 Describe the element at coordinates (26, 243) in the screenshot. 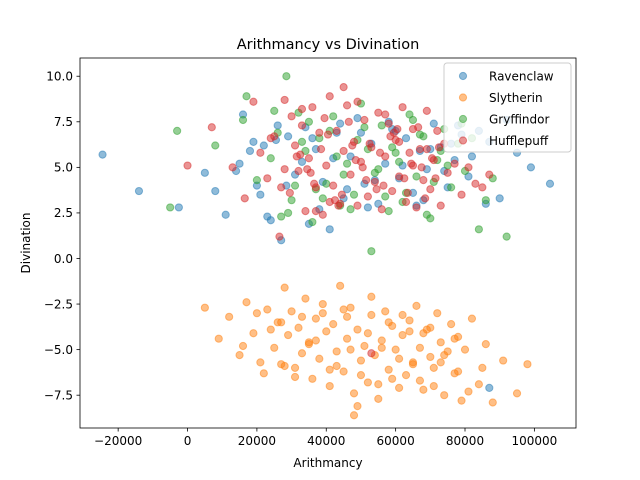

I see `y-axis-label: Divination` at that location.